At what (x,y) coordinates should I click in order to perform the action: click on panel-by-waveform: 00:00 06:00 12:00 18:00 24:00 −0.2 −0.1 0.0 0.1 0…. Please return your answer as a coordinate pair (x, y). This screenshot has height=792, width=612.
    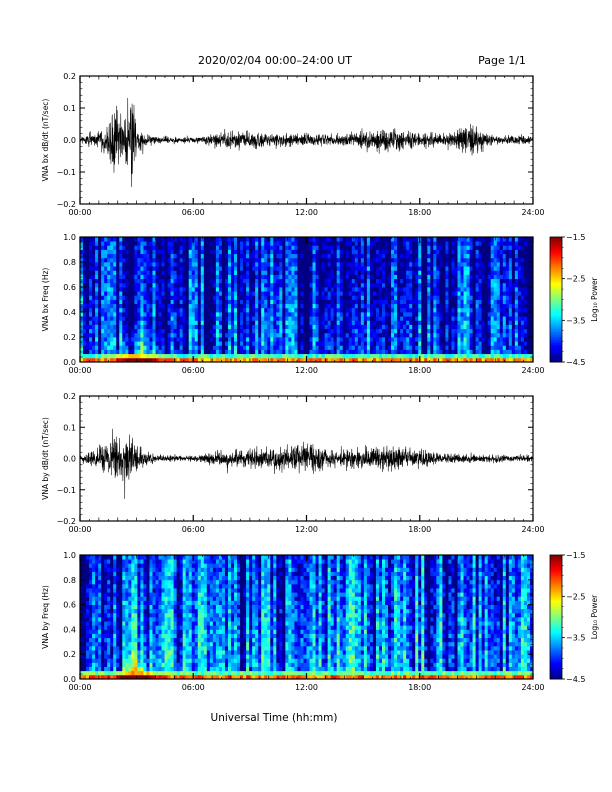
    Looking at the image, I should click on (293, 463).